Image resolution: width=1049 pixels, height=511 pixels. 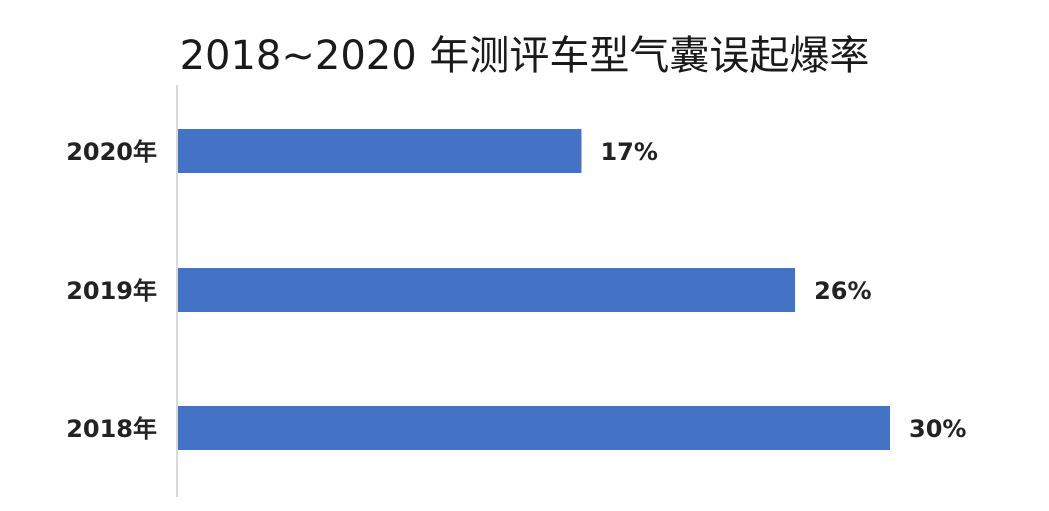 I want to click on category-label-1: 2019年, so click(x=111, y=291).